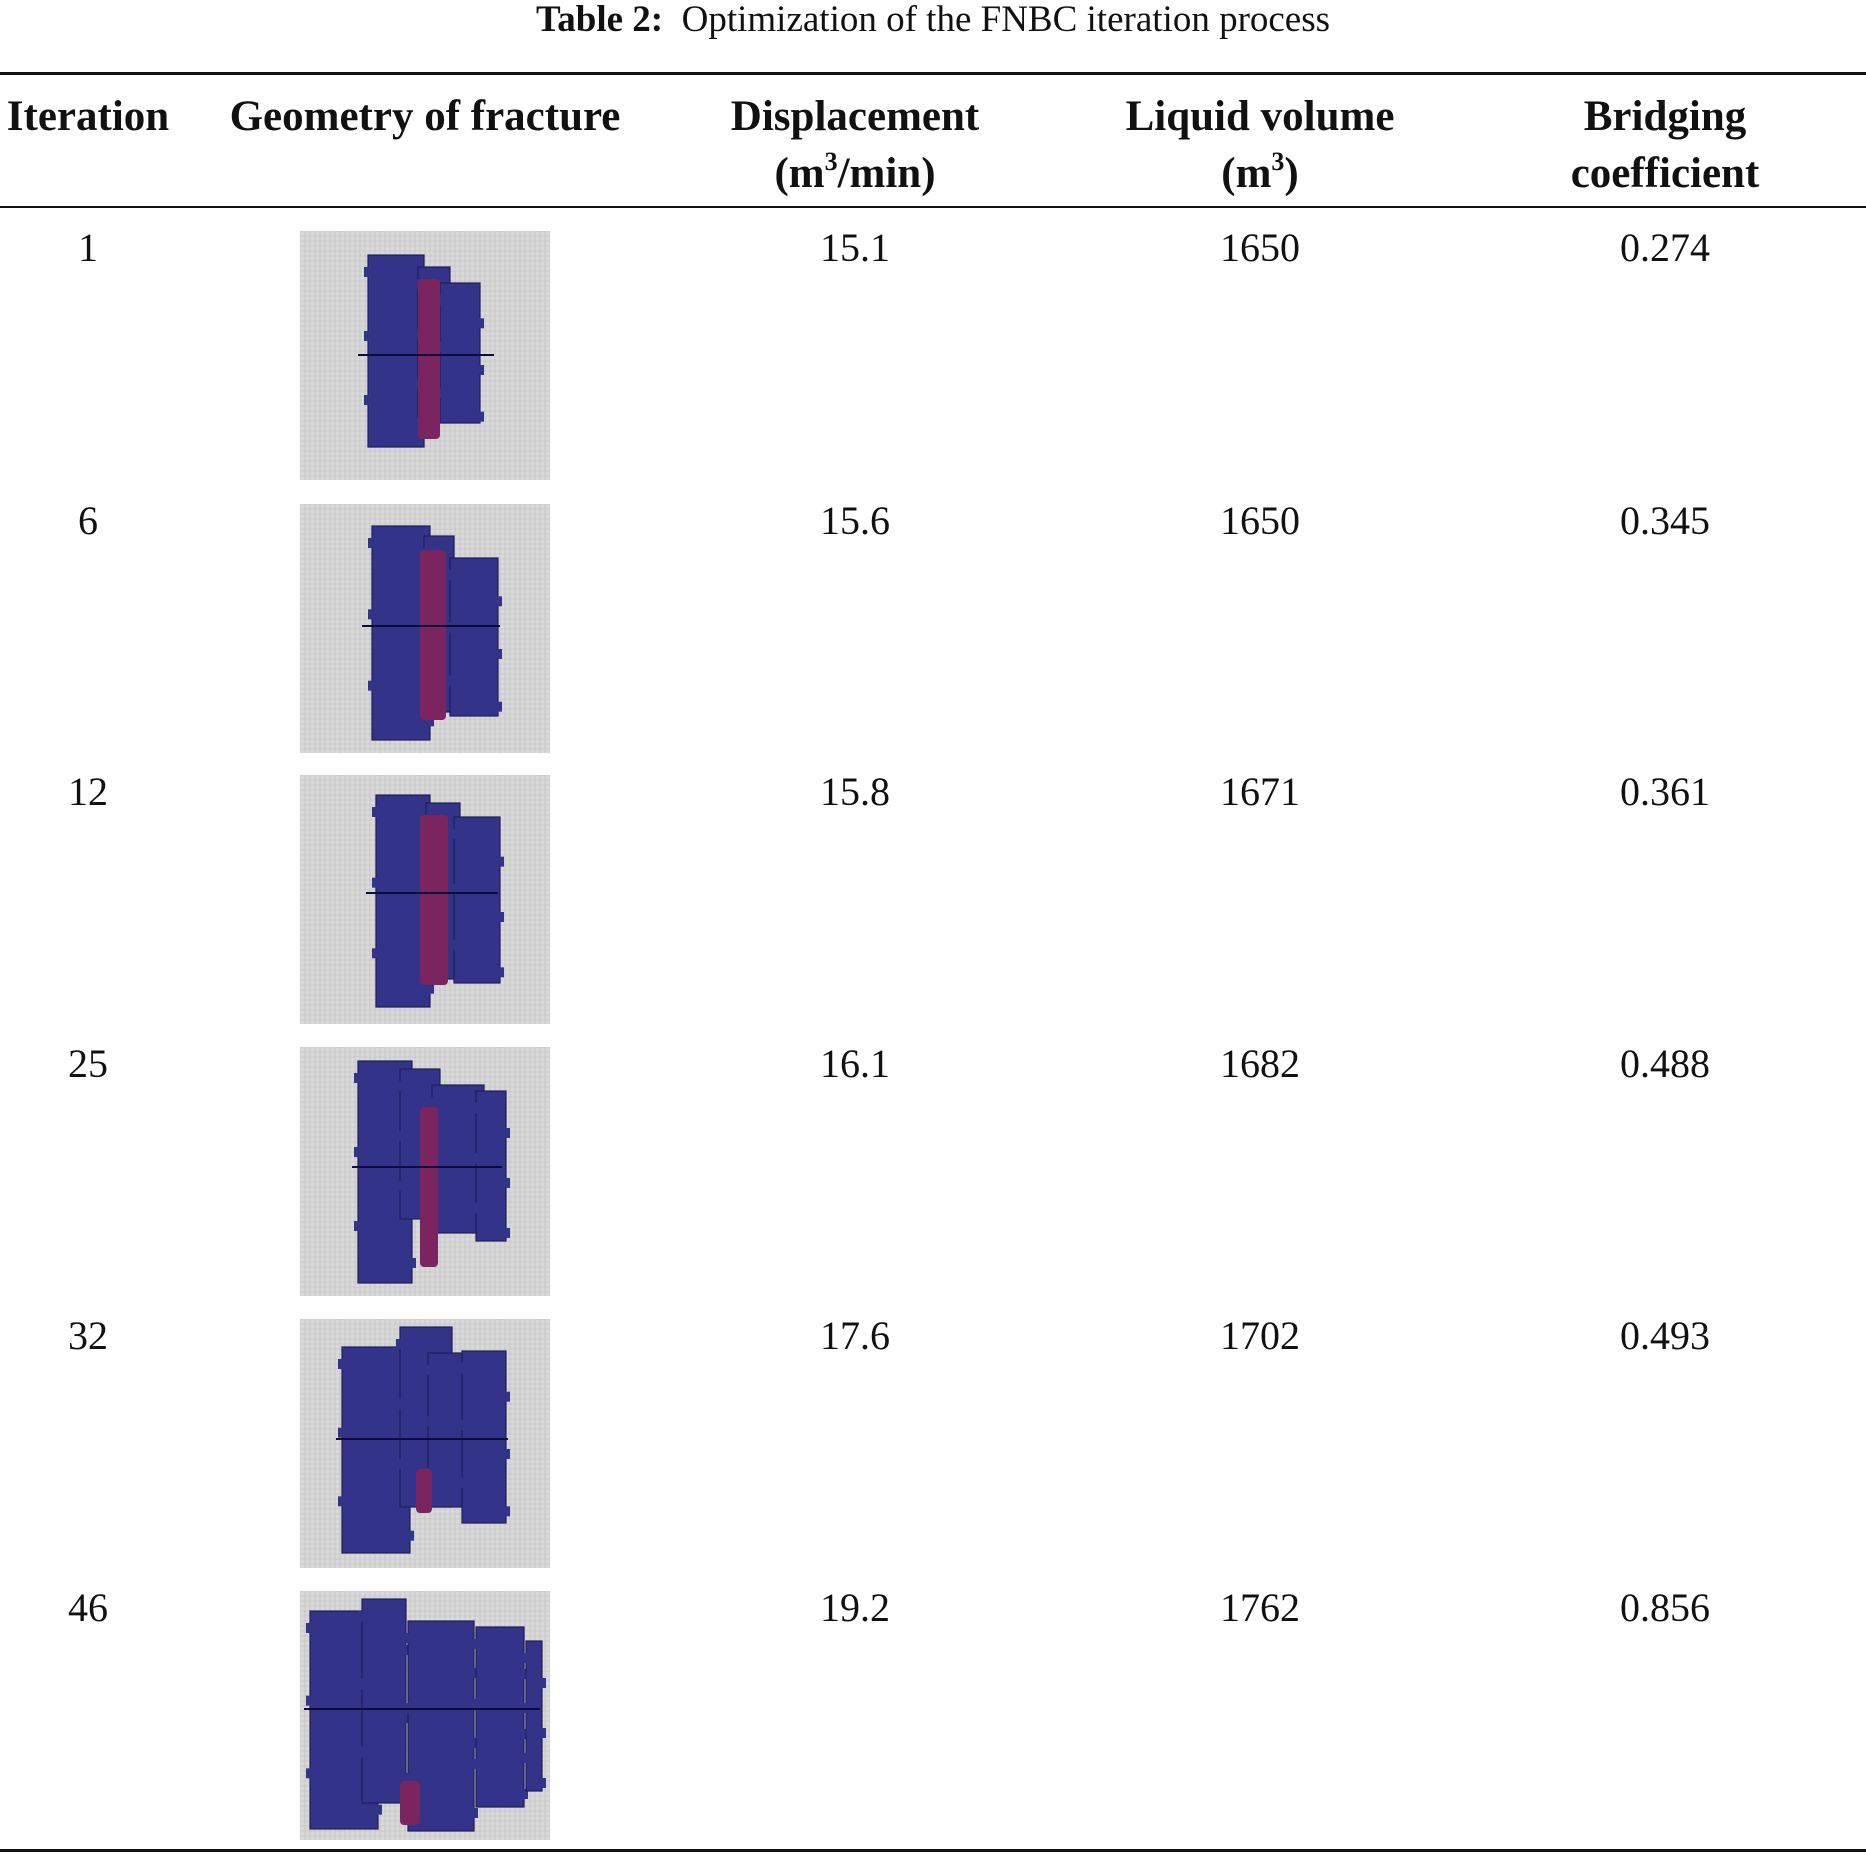 The height and width of the screenshot is (1854, 1866). Describe the element at coordinates (1260, 145) in the screenshot. I see `header-liquid-volume: Liquid volume (m3)` at that location.